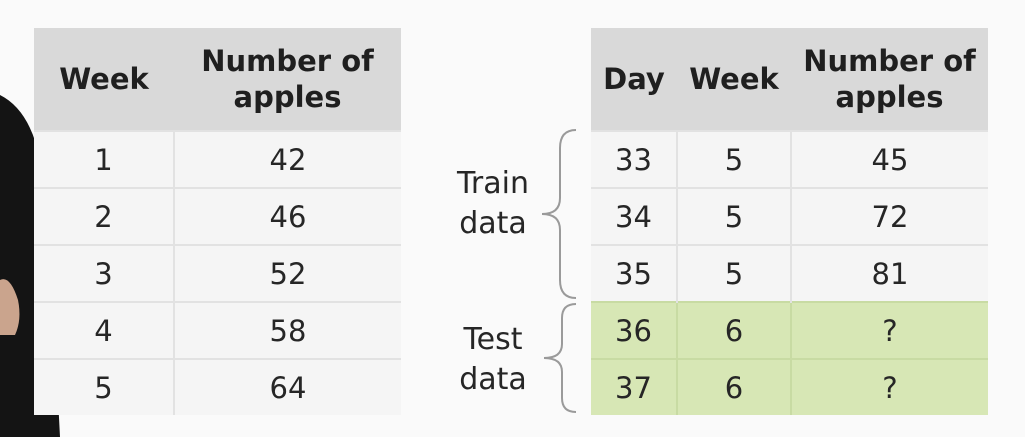 Image resolution: width=1025 pixels, height=437 pixels. Describe the element at coordinates (634, 79) in the screenshot. I see `day-header: Day` at that location.